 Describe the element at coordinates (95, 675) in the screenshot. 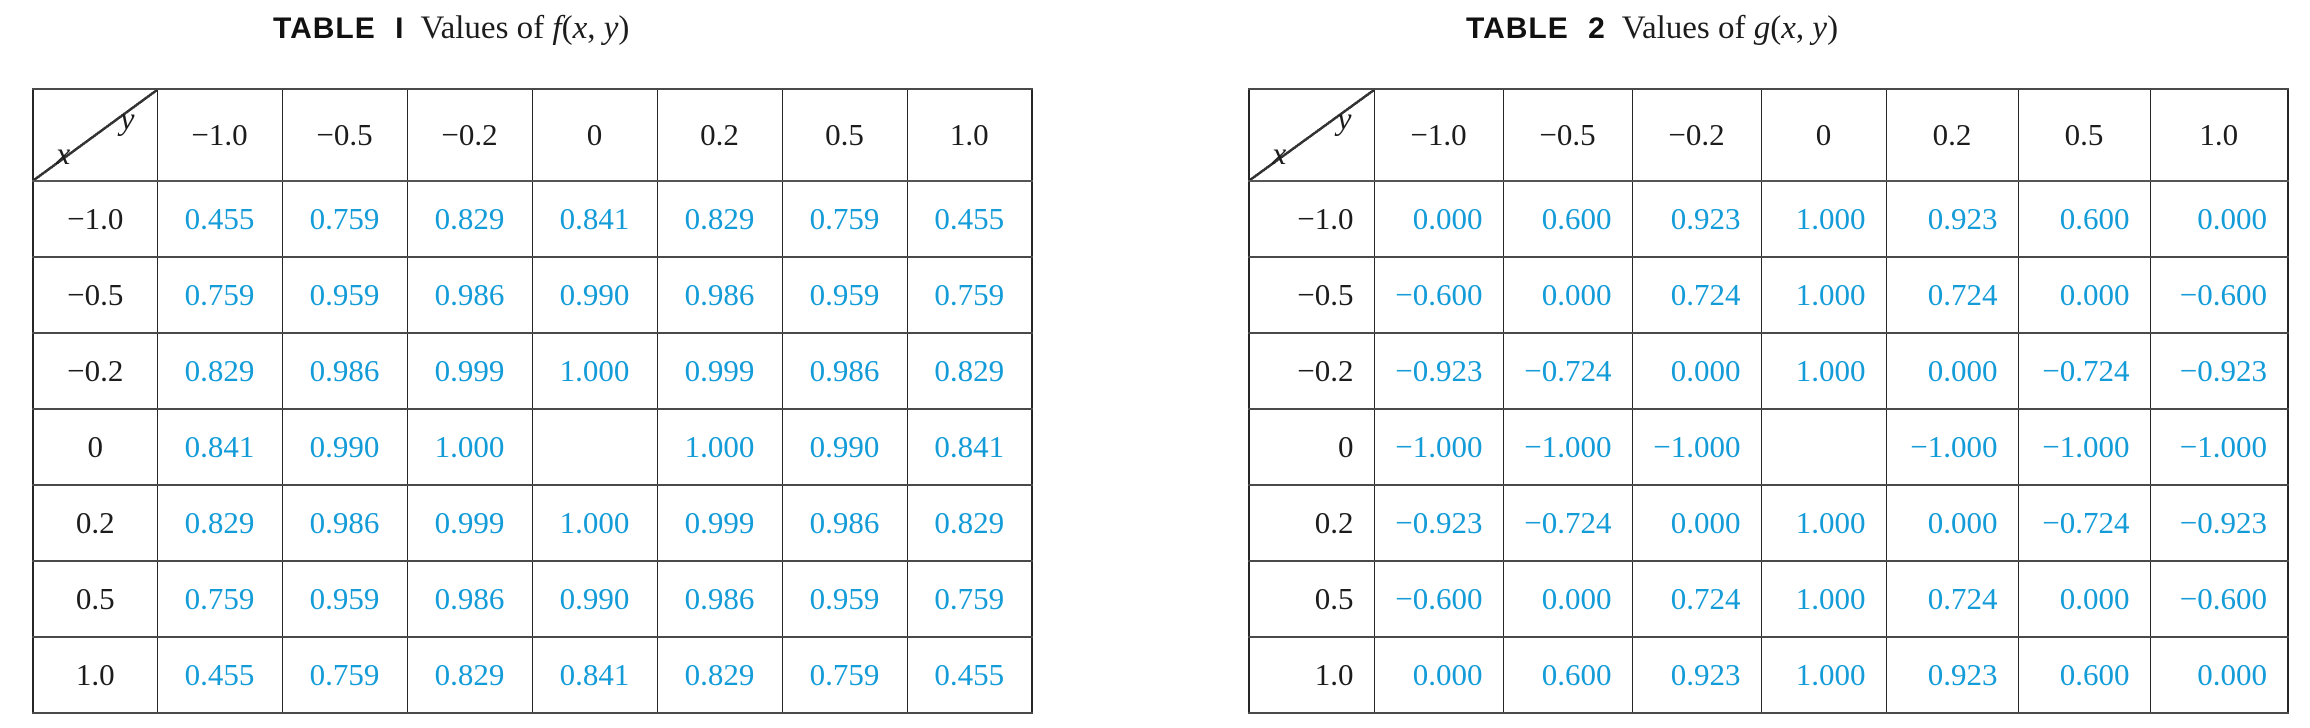

I see `row-header-cell: 1.0` at that location.